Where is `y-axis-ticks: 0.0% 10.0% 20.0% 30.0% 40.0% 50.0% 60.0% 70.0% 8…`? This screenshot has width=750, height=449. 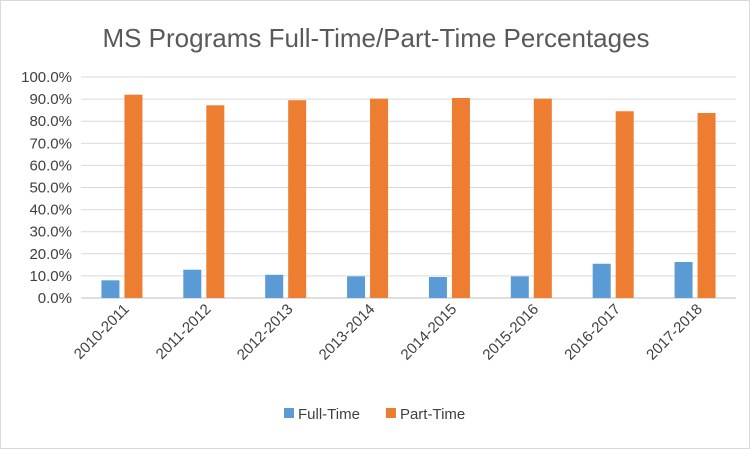
y-axis-ticks: 0.0% 10.0% 20.0% 30.0% 40.0% 50.0% 60.0% 70.0% 8… is located at coordinates (46, 188).